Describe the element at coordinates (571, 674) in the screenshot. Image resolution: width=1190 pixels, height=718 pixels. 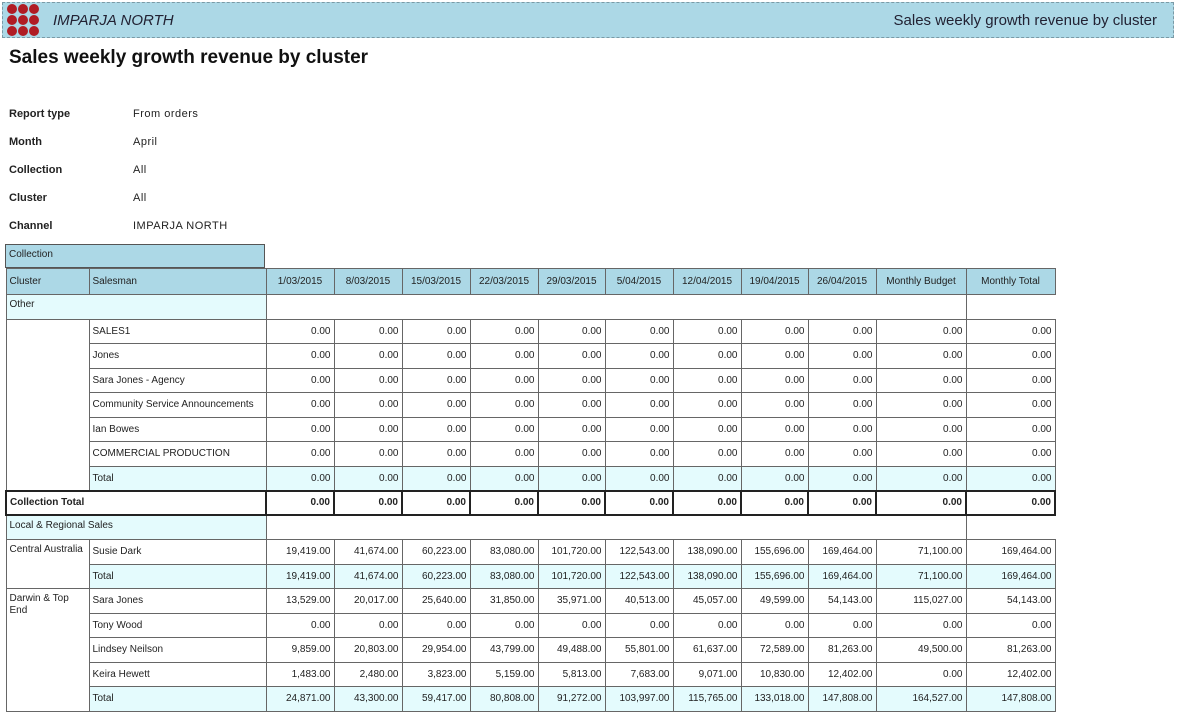
I see `value-cell: 5,813.00` at that location.